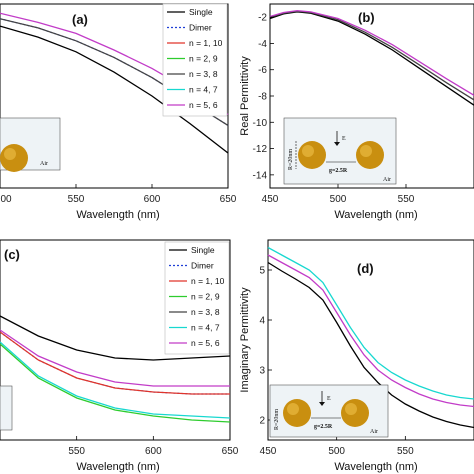  What do you see at coordinates (117, 215) in the screenshot?
I see `x-axis-label-a: Wavelength (nm)` at bounding box center [117, 215].